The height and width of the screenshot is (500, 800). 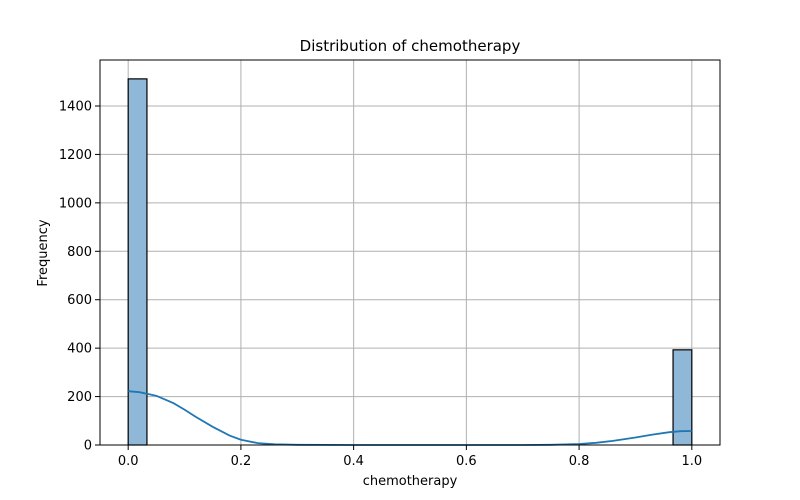 What do you see at coordinates (241, 461) in the screenshot?
I see `x-tick-label: 0.2` at bounding box center [241, 461].